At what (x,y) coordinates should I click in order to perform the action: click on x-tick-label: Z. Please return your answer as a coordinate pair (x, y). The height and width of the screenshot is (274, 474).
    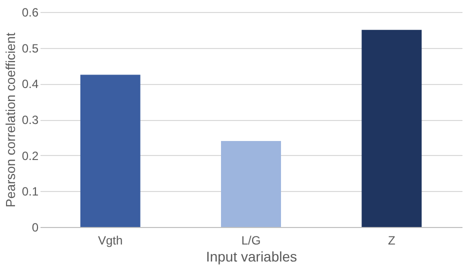
    Looking at the image, I should click on (392, 241).